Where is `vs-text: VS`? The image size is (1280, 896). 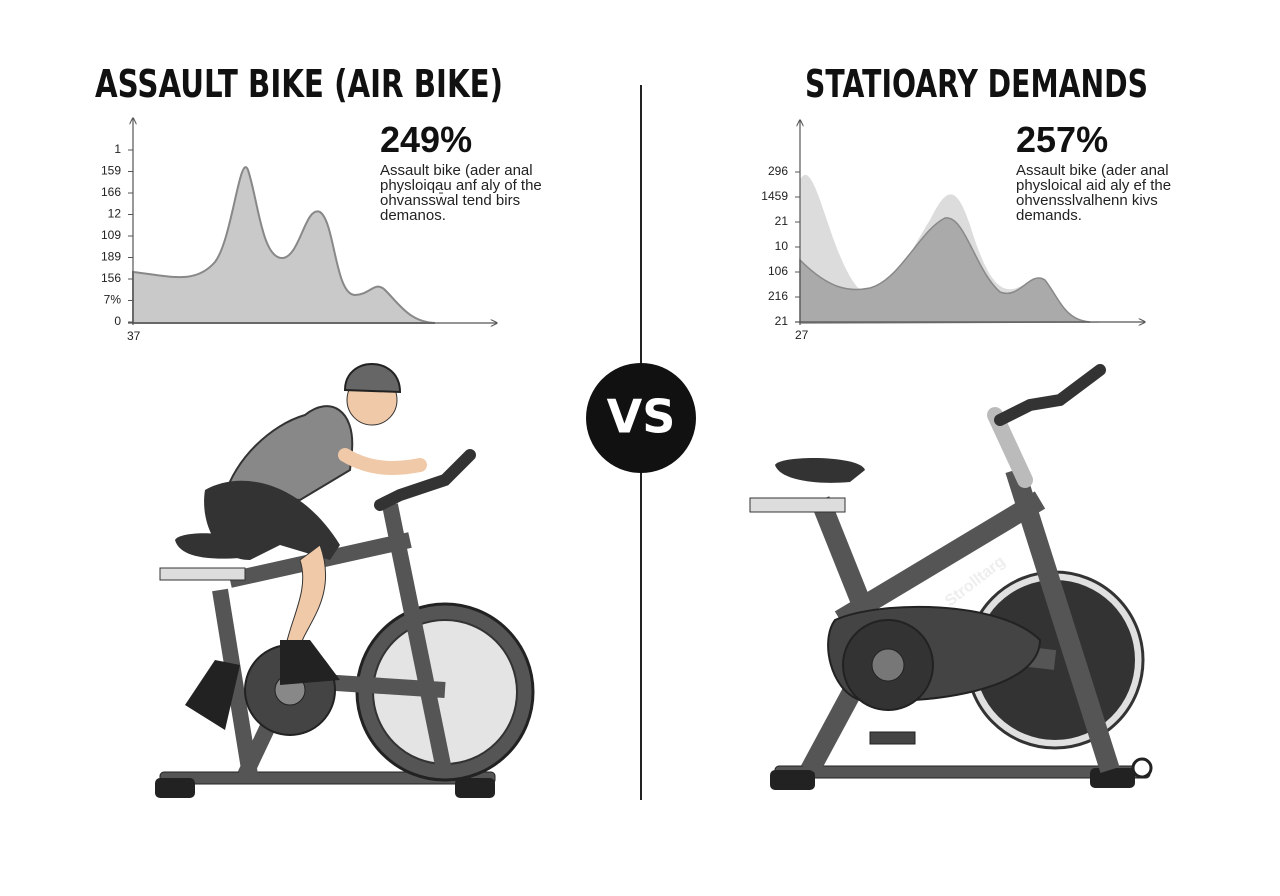
vs-text: VS is located at coordinates (641, 417).